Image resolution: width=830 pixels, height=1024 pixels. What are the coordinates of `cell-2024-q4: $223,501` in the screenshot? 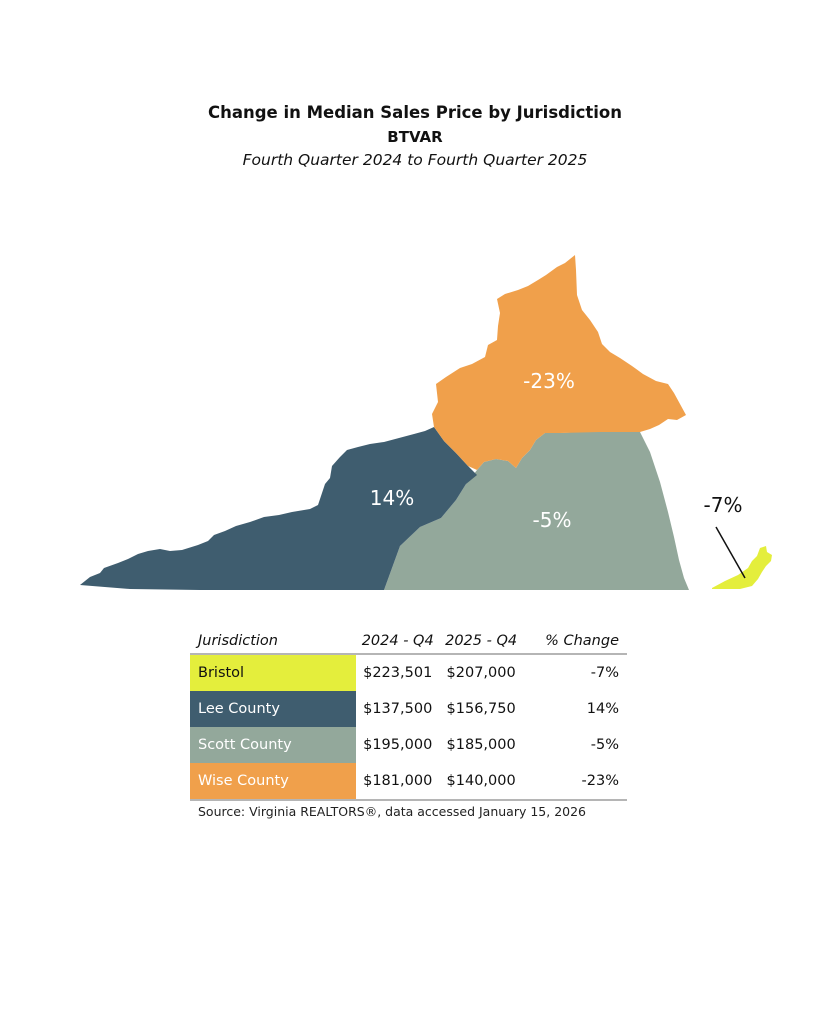 It's located at (398, 673).